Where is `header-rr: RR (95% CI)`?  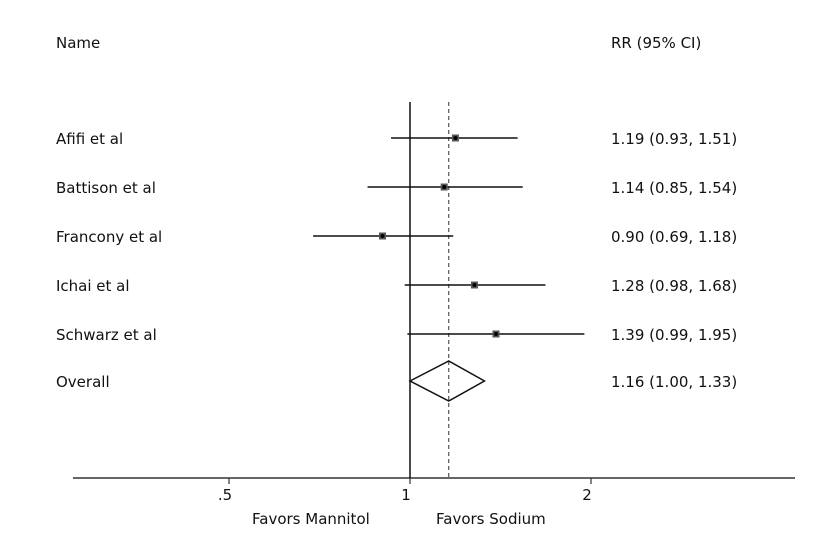
header-rr: RR (95% CI) is located at coordinates (656, 43).